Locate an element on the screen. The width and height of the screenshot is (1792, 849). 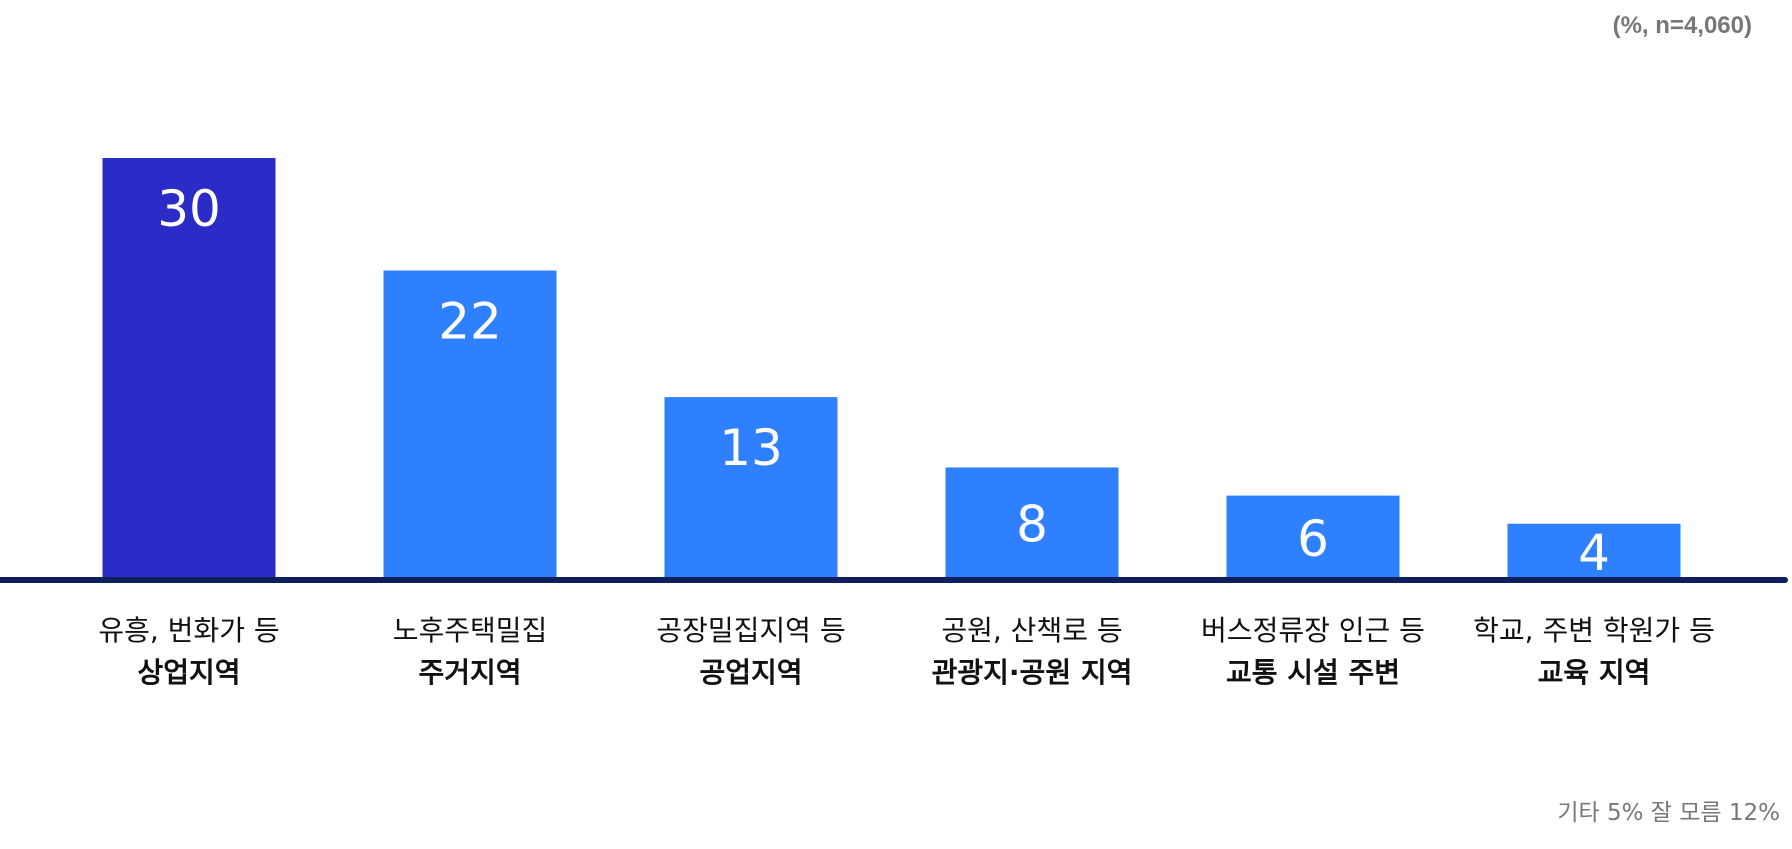
category-label-4: 공원, 산책로 등 is located at coordinates (1031, 630).